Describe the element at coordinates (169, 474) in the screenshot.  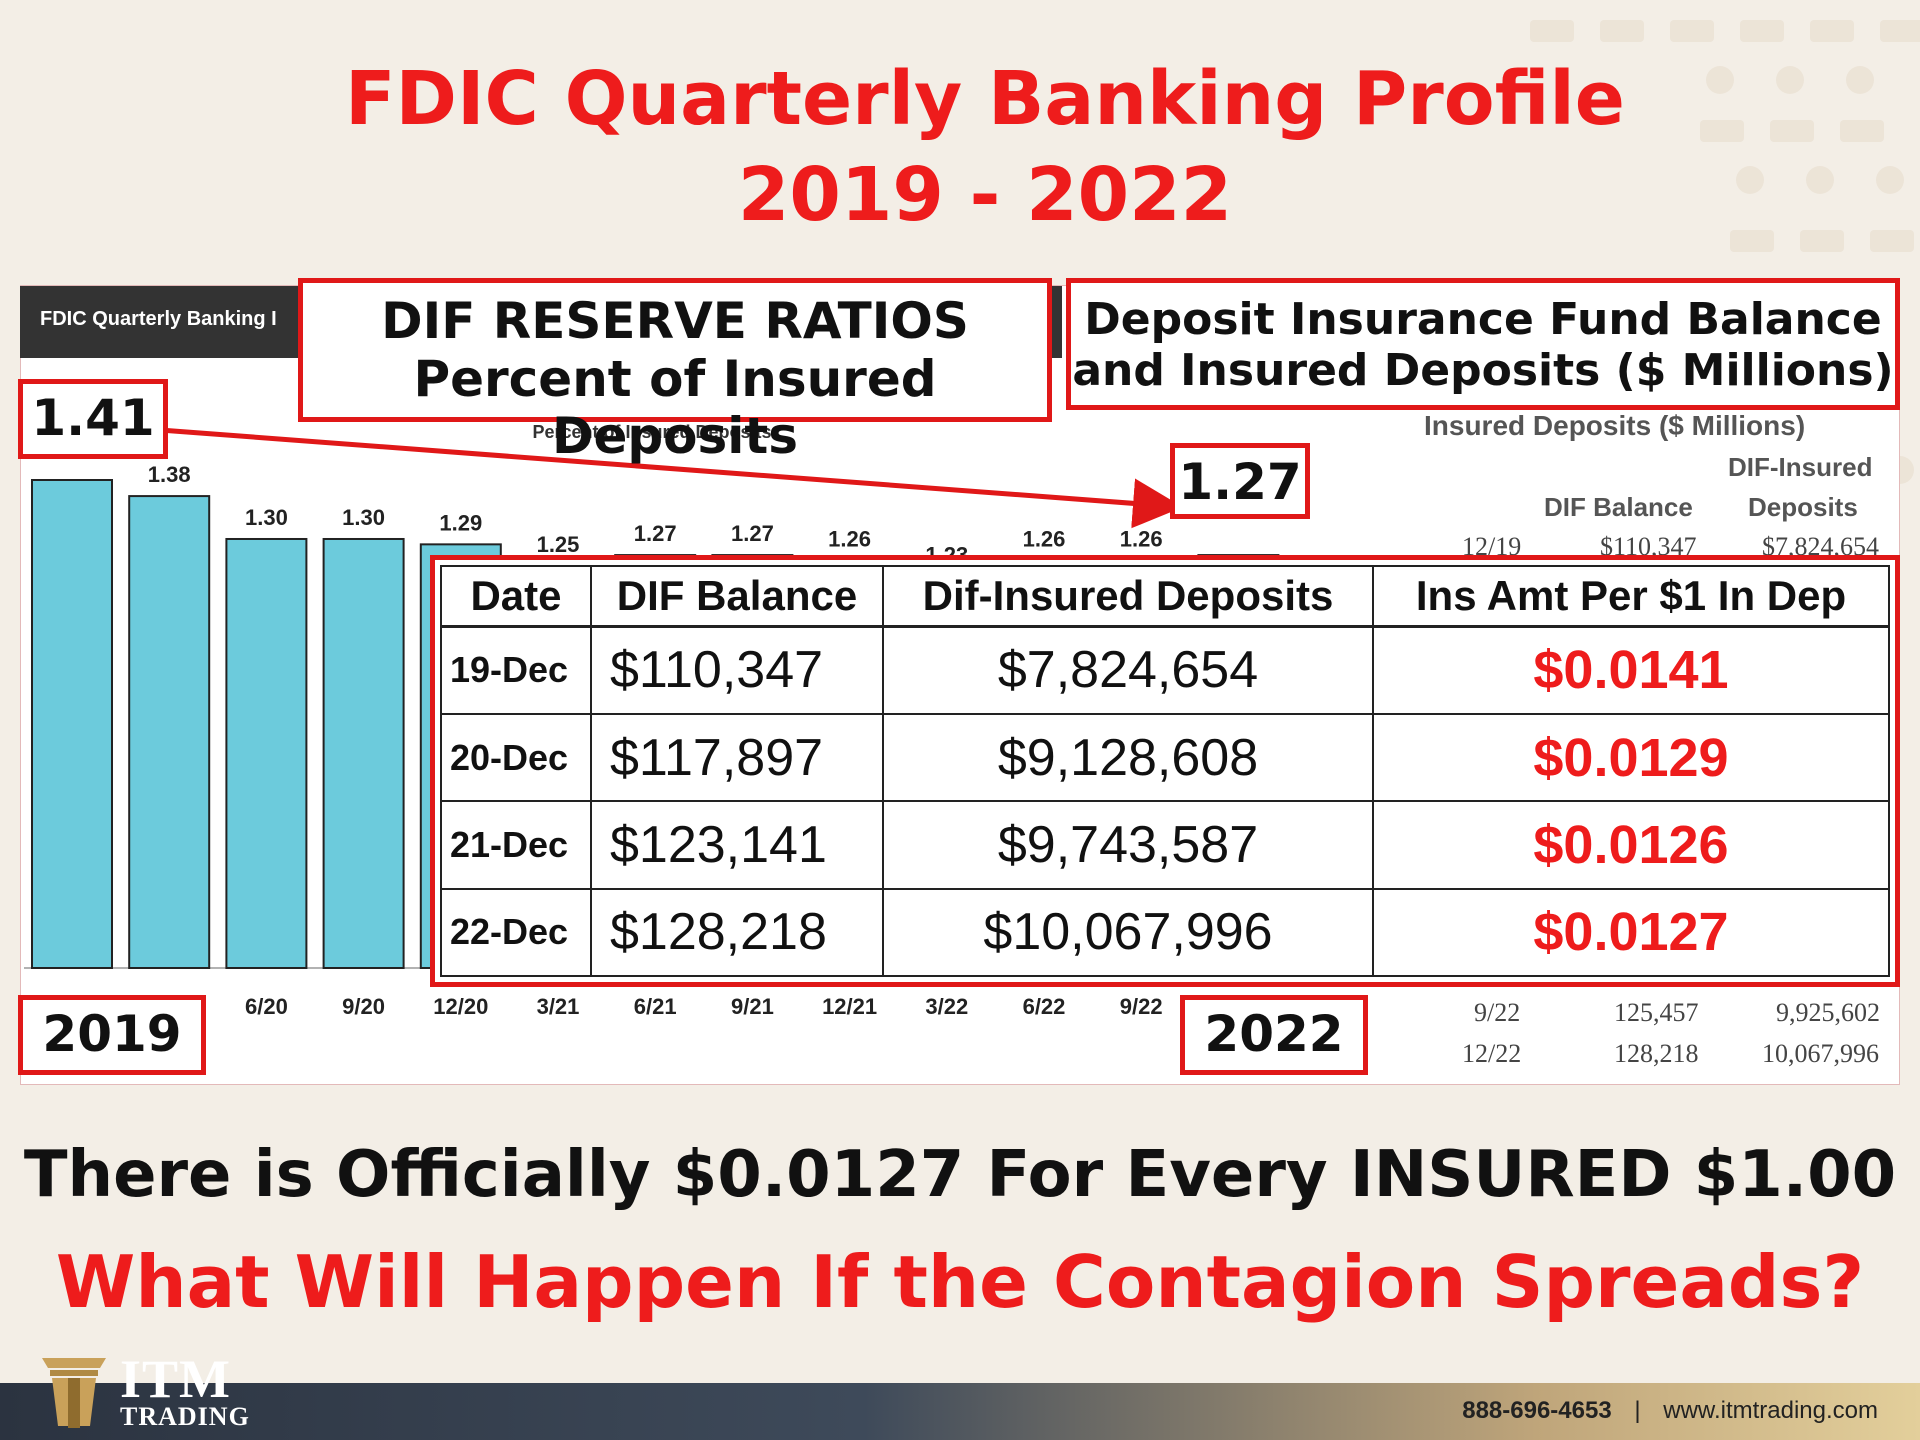
I see `bar-value-label: 1.38` at that location.